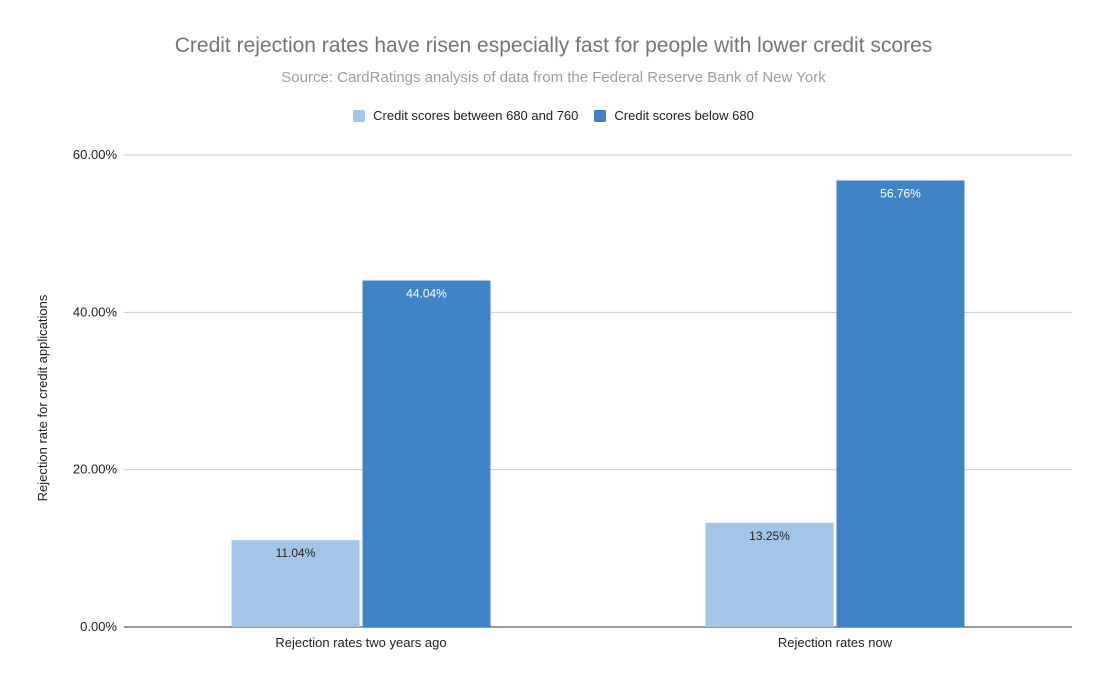  What do you see at coordinates (476, 115) in the screenshot?
I see `legend-label: Credit scores between 680 and 760` at bounding box center [476, 115].